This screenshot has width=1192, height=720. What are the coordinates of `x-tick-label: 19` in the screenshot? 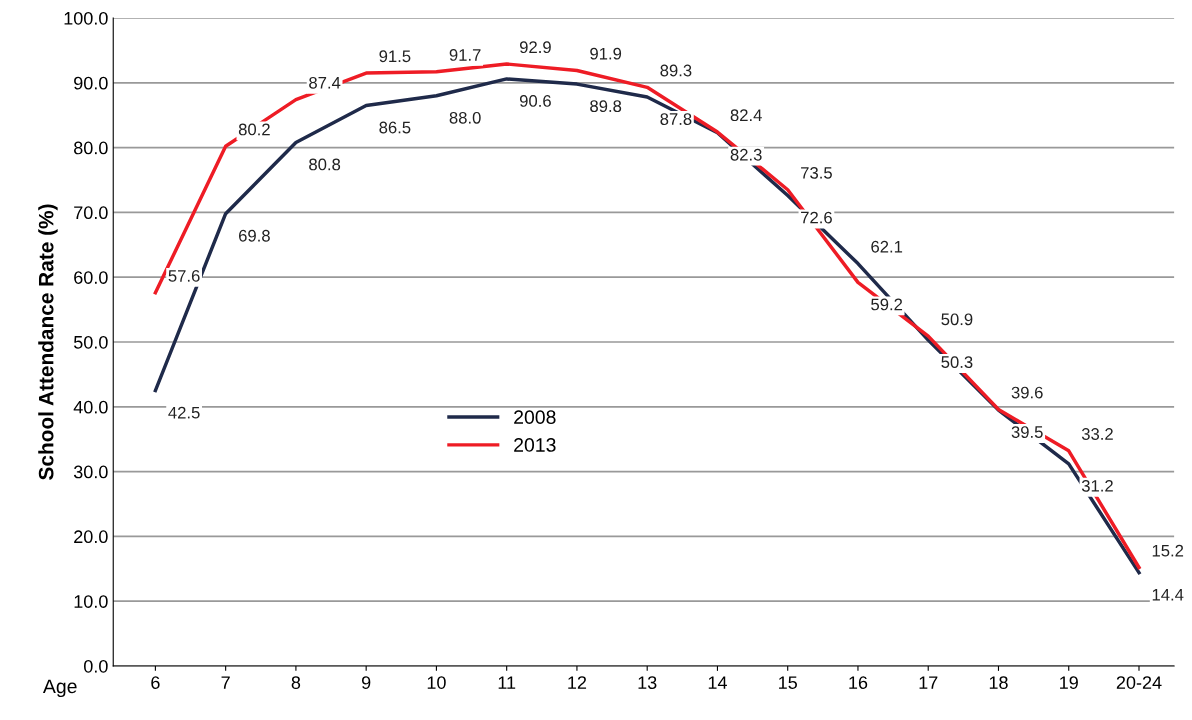 It's located at (1069, 682).